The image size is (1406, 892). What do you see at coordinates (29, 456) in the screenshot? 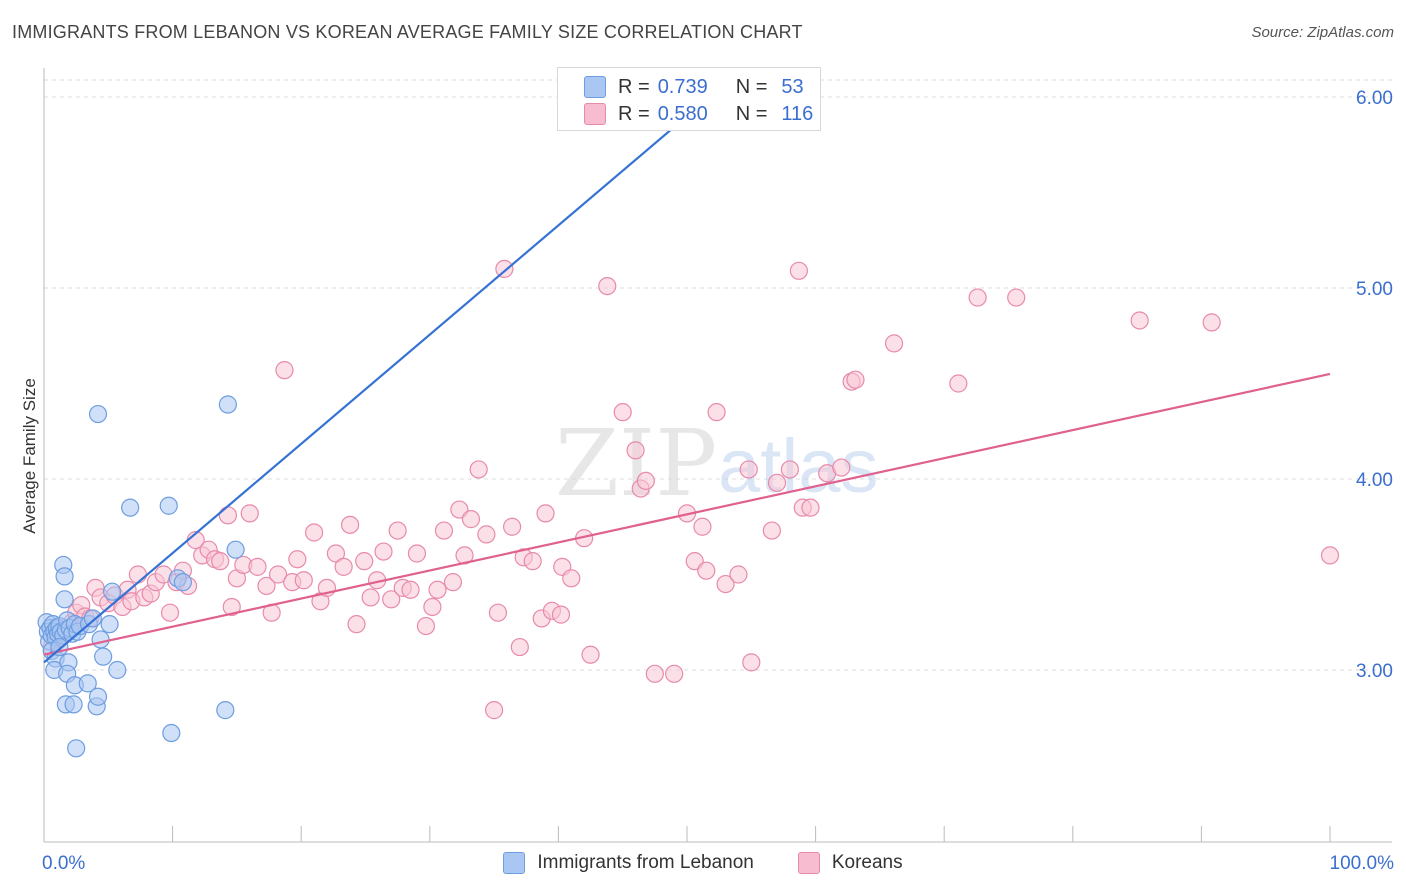
I see `y-axis-label: Average Family Size` at bounding box center [29, 456].